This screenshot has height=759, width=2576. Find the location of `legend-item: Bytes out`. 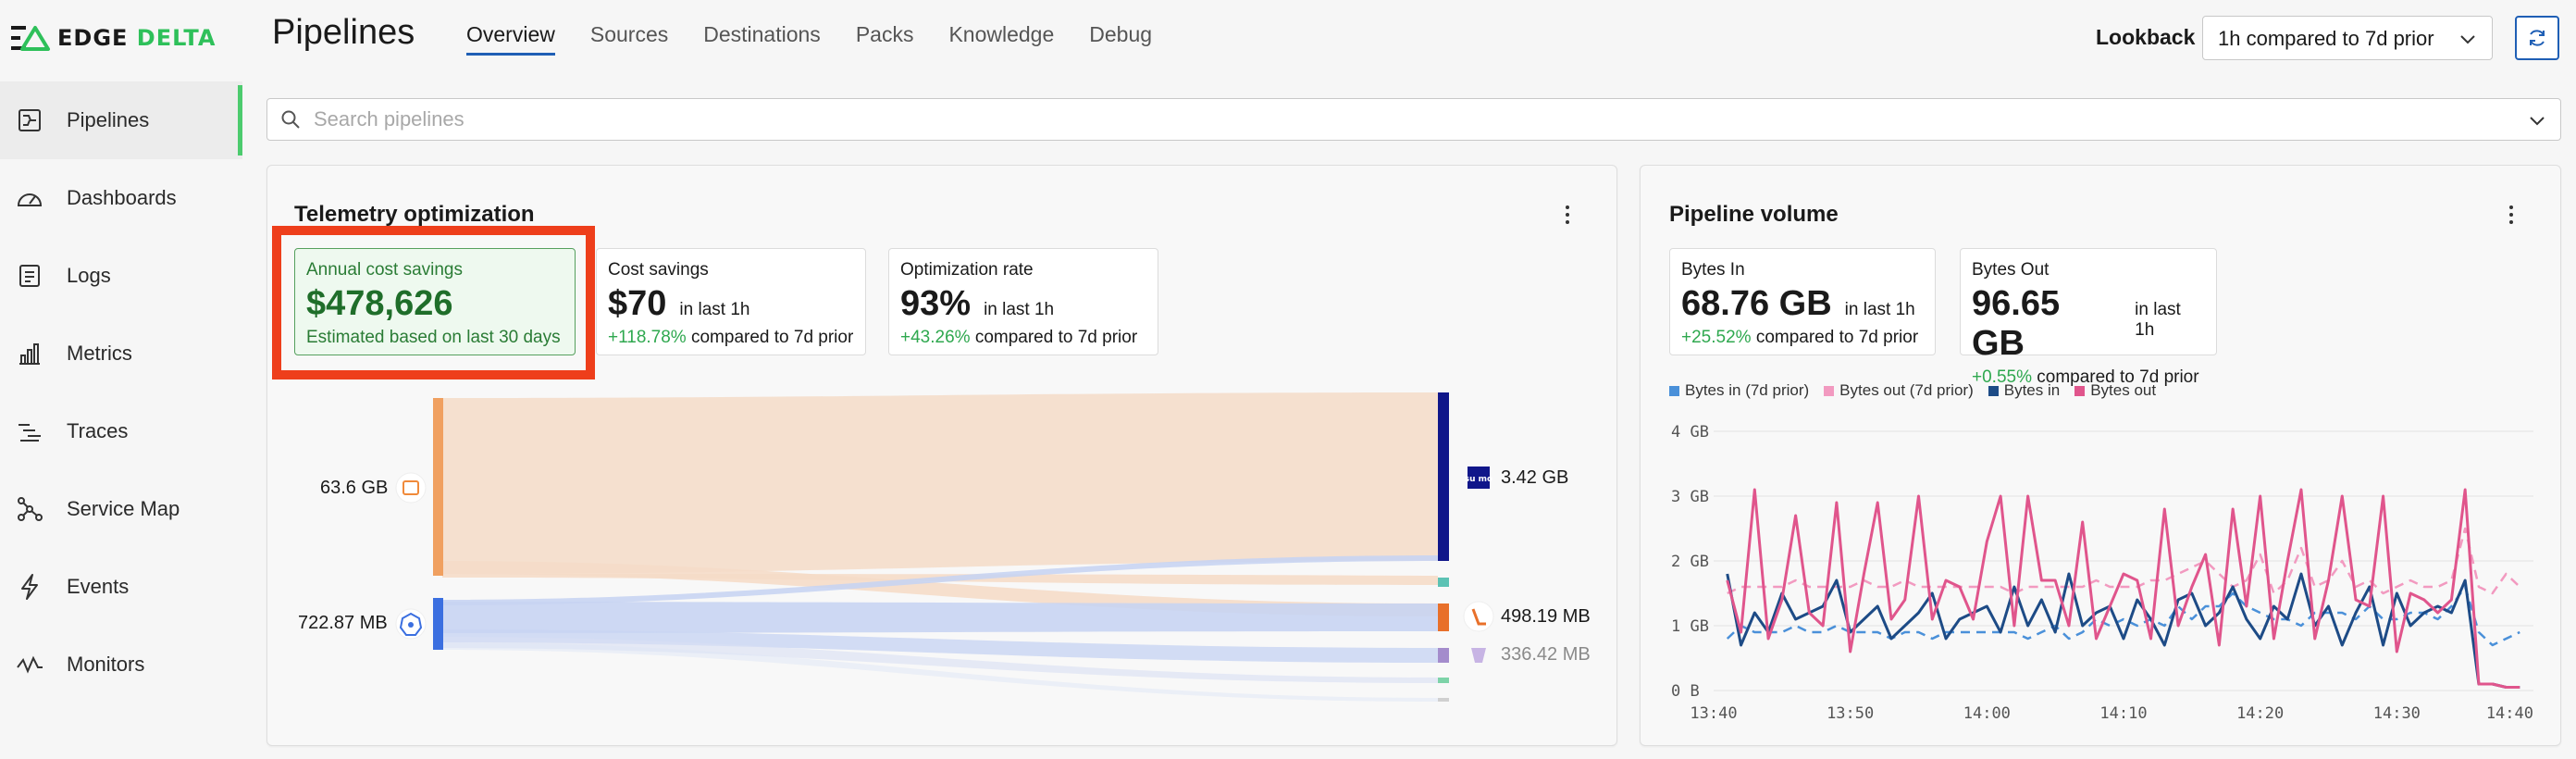

legend-item: Bytes out is located at coordinates (2115, 390).